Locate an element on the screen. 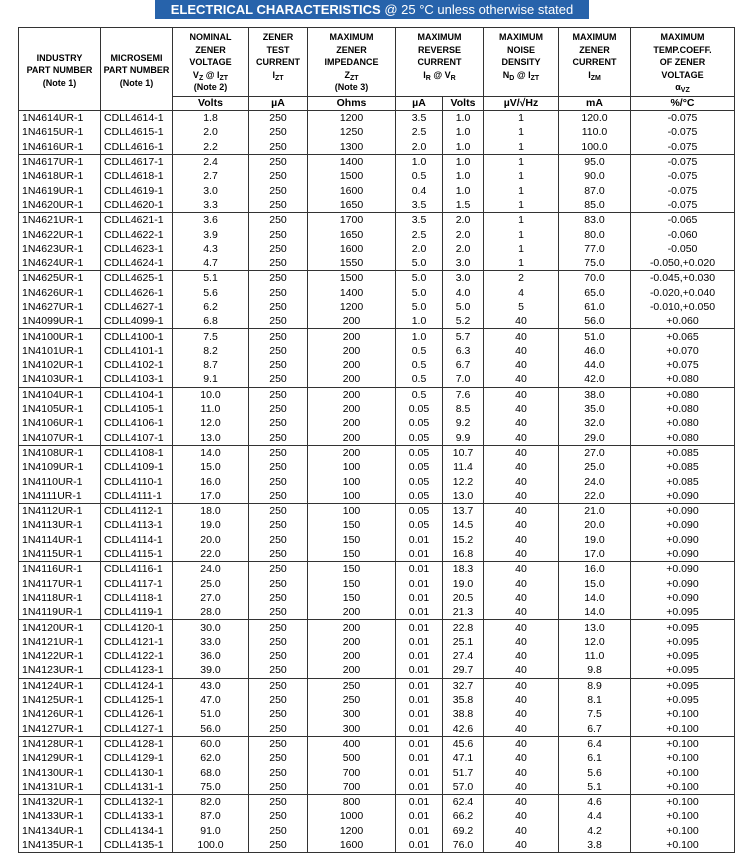 This screenshot has height=853, width=735. header-line: ZENER is located at coordinates (278, 37).